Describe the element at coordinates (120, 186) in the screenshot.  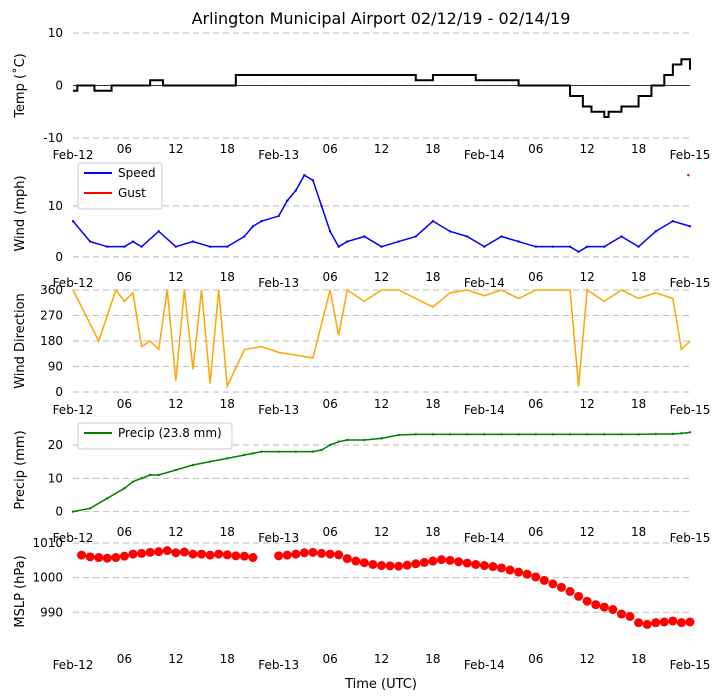
I see `legend-box` at that location.